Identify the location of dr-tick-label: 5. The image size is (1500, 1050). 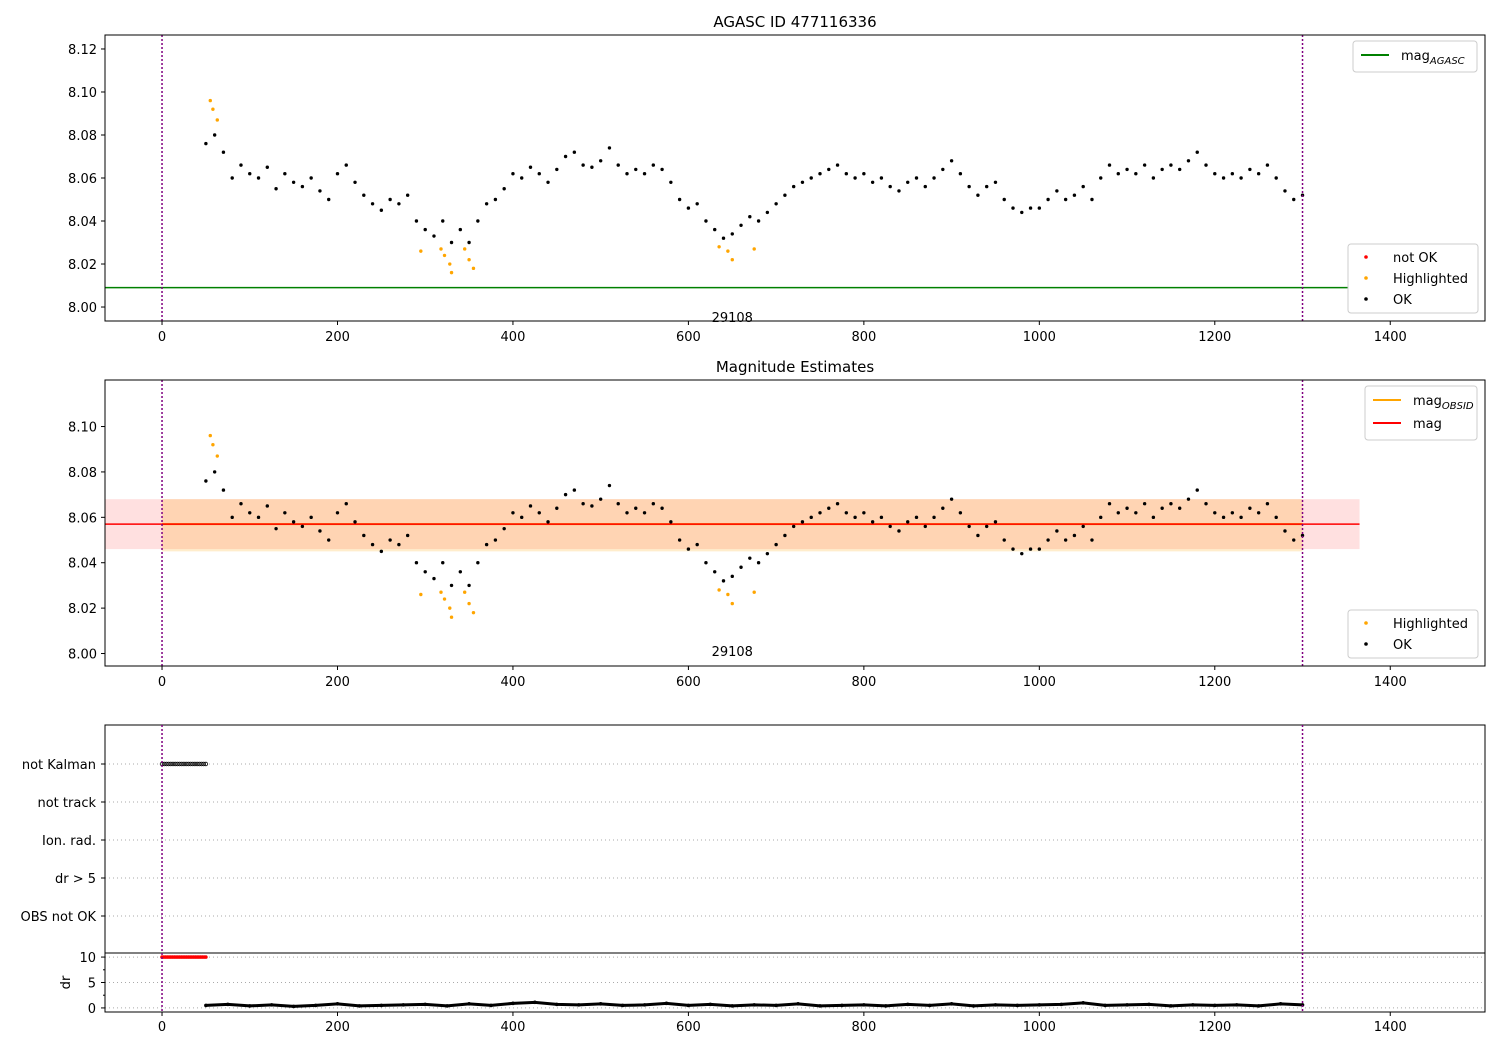
(92, 984).